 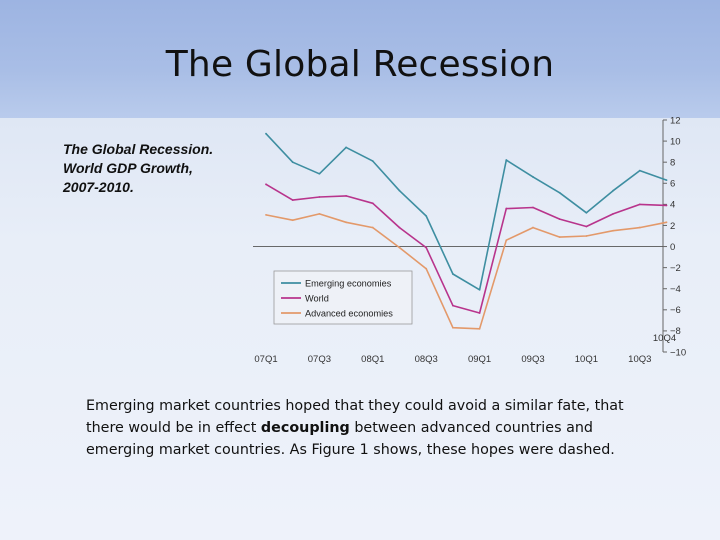 What do you see at coordinates (317, 298) in the screenshot?
I see `legend-label: World` at bounding box center [317, 298].